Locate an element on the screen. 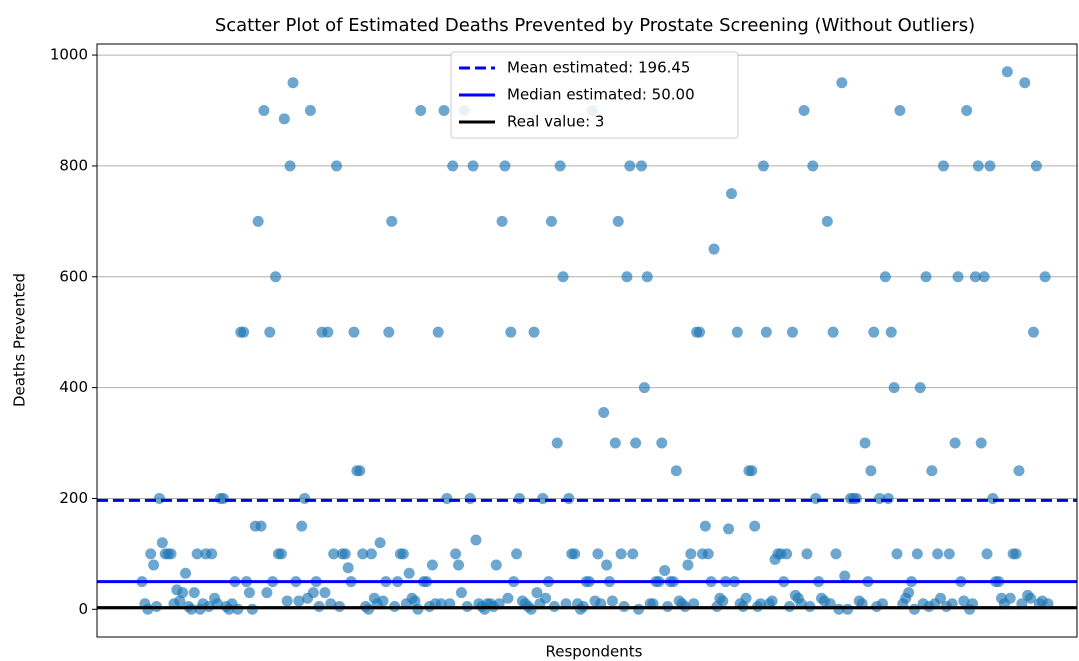 The width and height of the screenshot is (1079, 661). legend-box is located at coordinates (594, 95).